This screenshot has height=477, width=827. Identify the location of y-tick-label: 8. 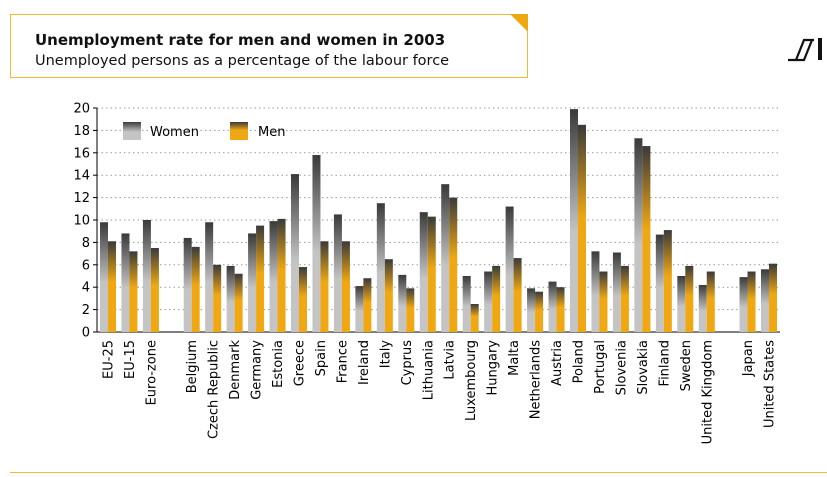
(86, 243).